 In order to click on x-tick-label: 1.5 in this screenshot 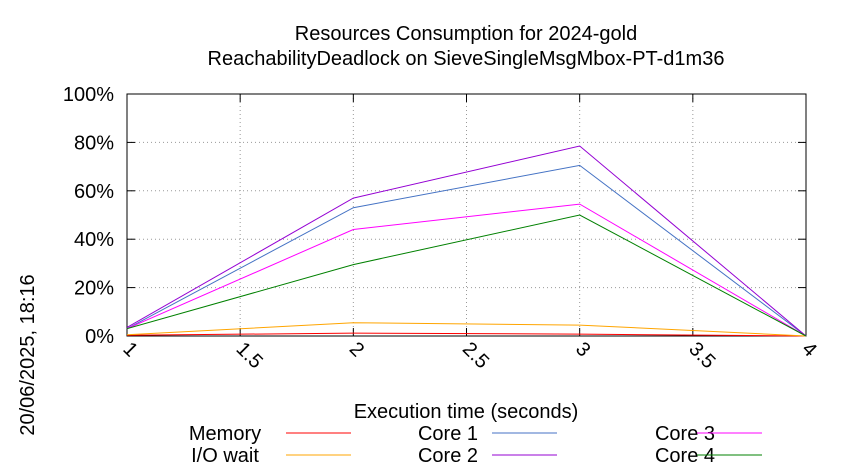, I will do `click(249, 355)`.